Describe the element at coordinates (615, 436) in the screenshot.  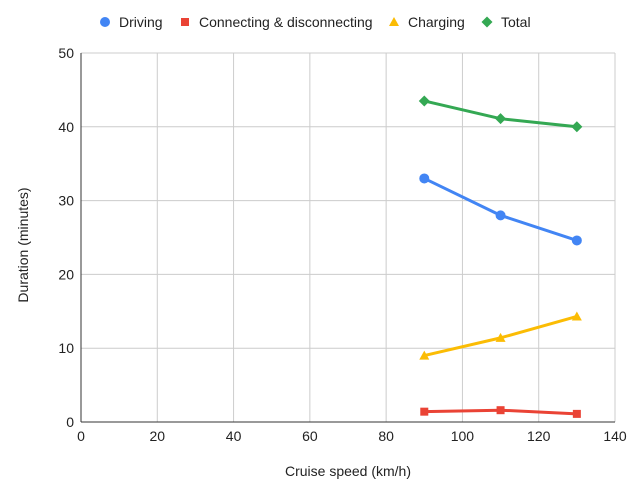
I see `x-tick-label: 140` at that location.